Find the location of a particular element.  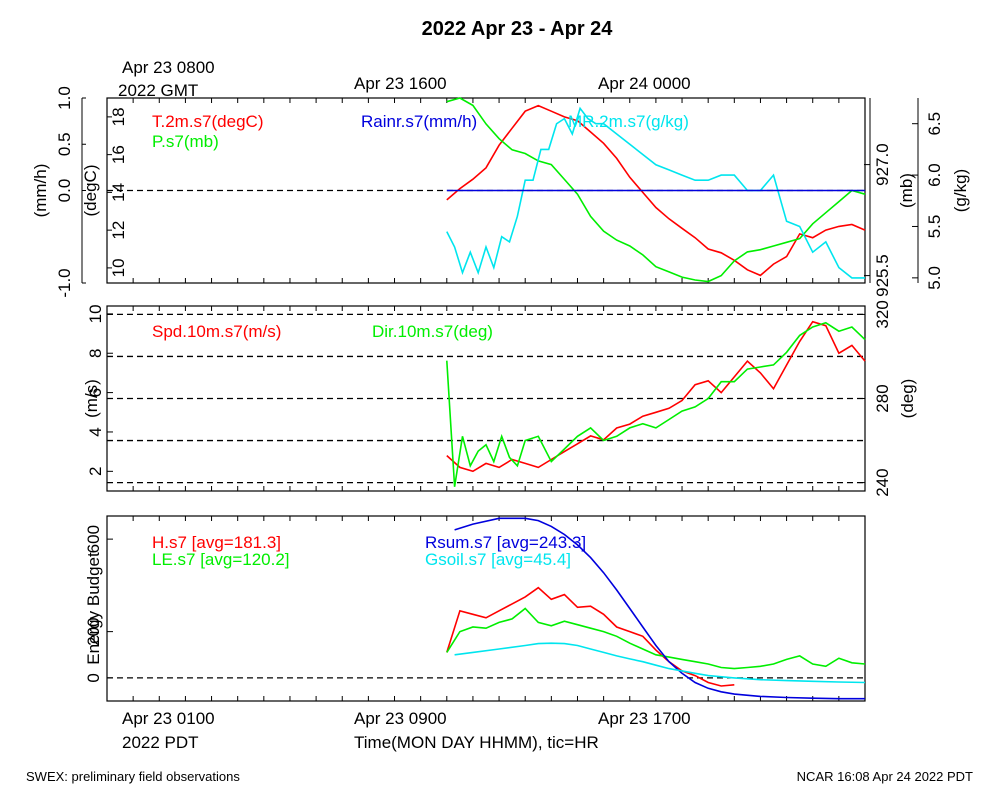

series-line-dir-10m-s7 is located at coordinates (656, 404).